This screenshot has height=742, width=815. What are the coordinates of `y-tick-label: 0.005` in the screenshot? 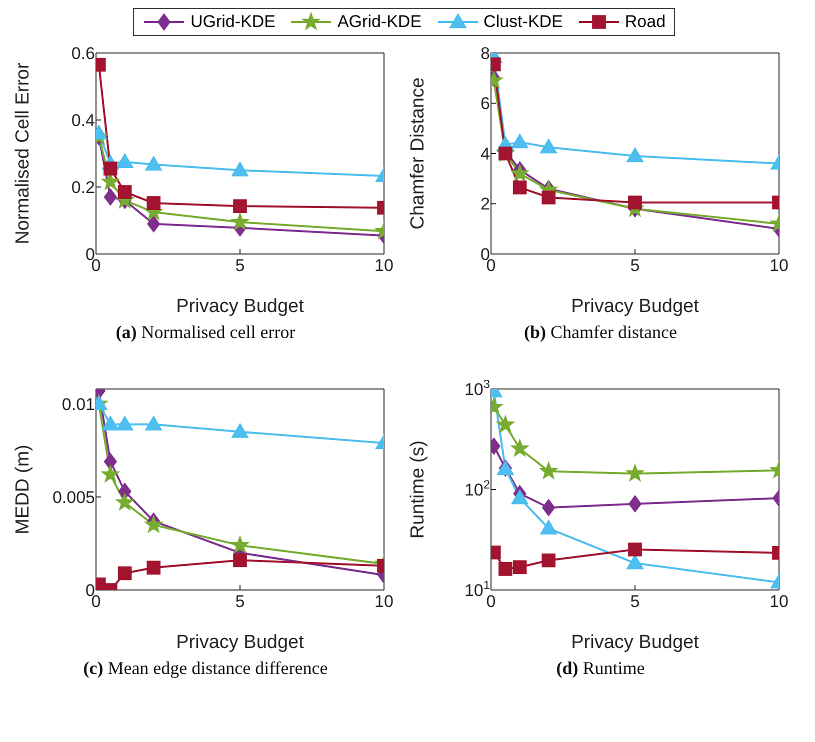 It's located at (73, 497).